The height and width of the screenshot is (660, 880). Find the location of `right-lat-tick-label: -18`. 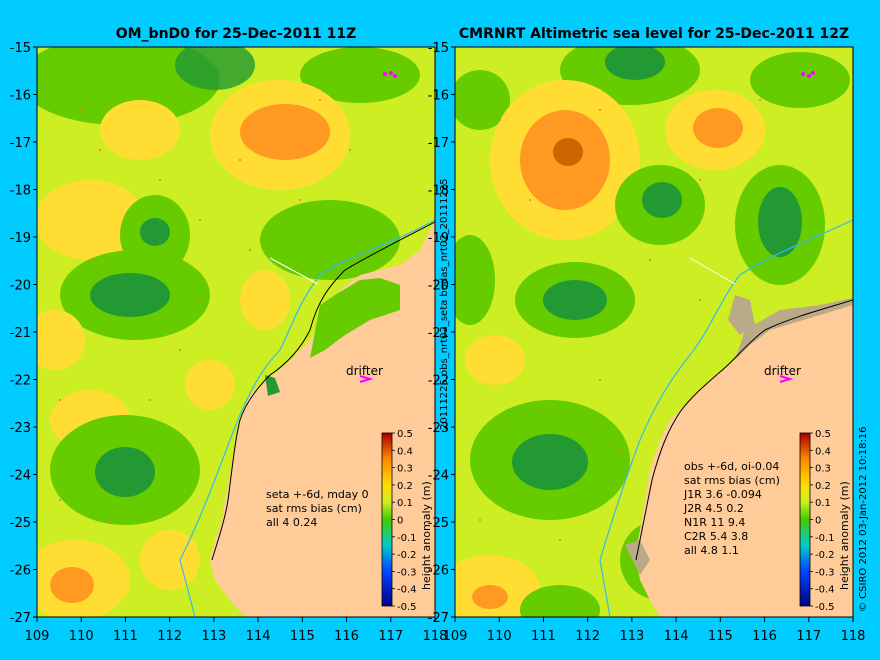

right-lat-tick-label: -18 is located at coordinates (438, 191).